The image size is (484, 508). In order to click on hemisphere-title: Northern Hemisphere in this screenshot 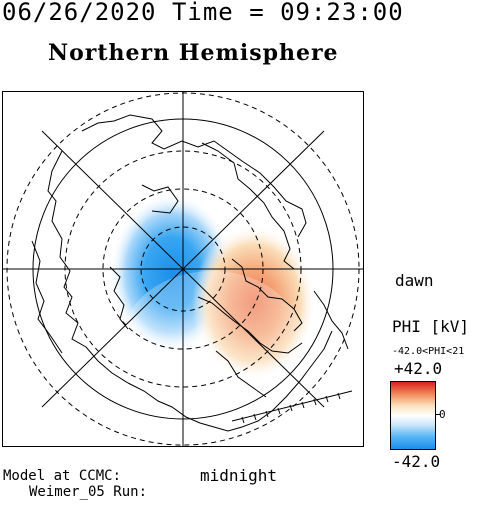, I will do `click(193, 53)`.